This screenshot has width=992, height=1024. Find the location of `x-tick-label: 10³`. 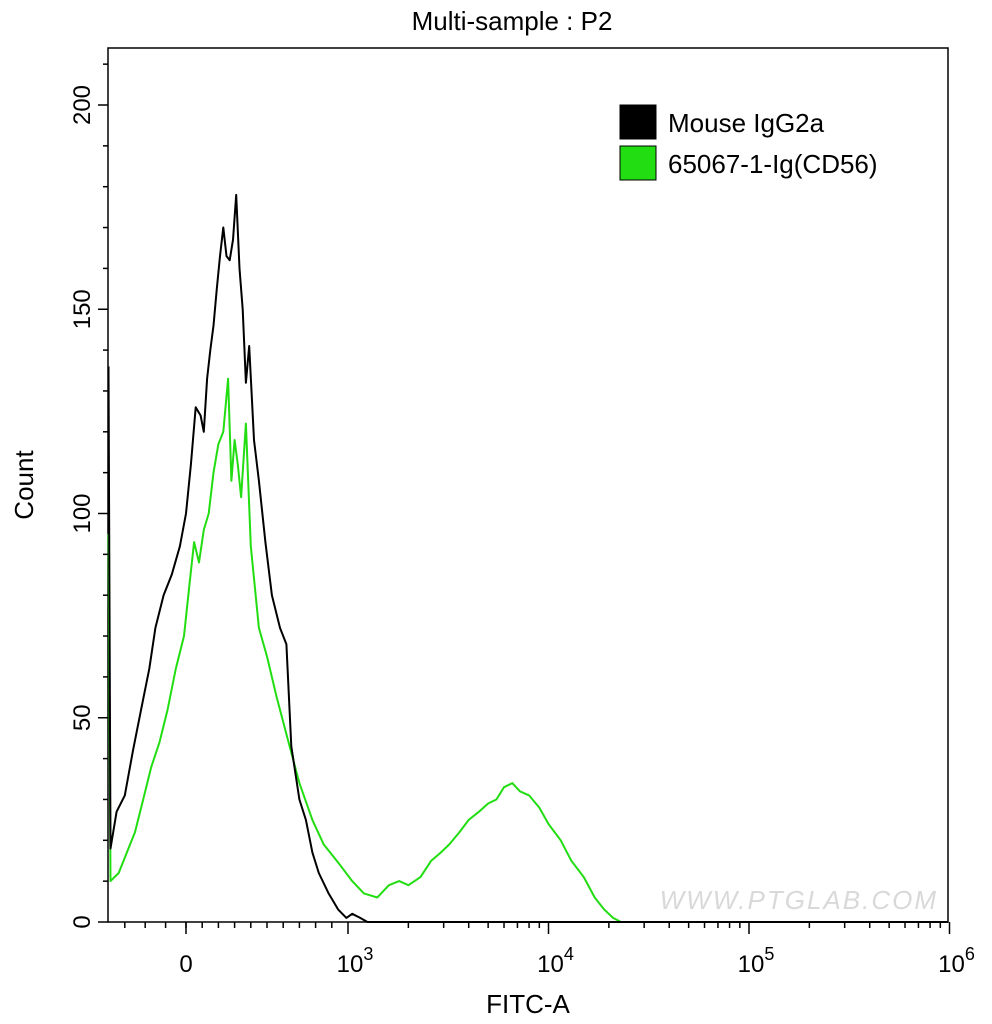

x-tick-label: 10³ is located at coordinates (355, 961).